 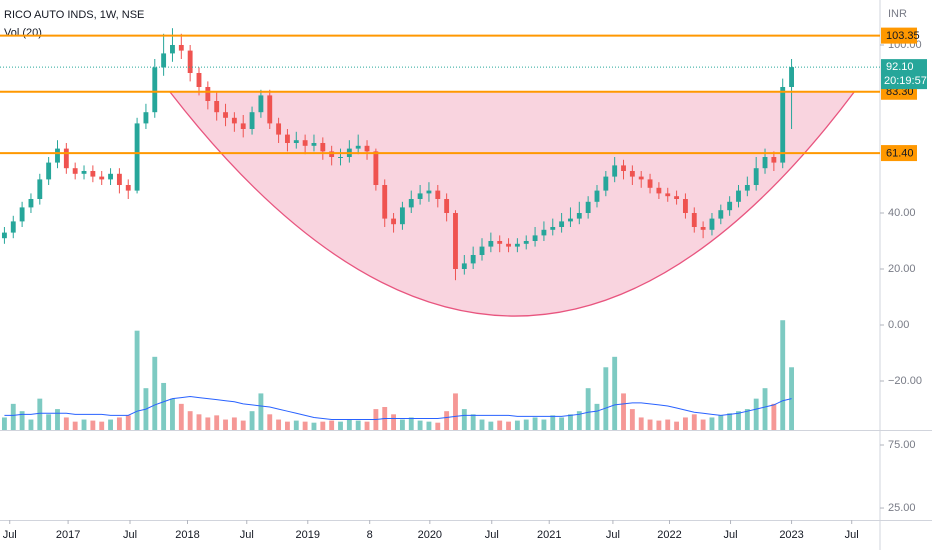 I want to click on level-label: 61.40, so click(x=900, y=153).